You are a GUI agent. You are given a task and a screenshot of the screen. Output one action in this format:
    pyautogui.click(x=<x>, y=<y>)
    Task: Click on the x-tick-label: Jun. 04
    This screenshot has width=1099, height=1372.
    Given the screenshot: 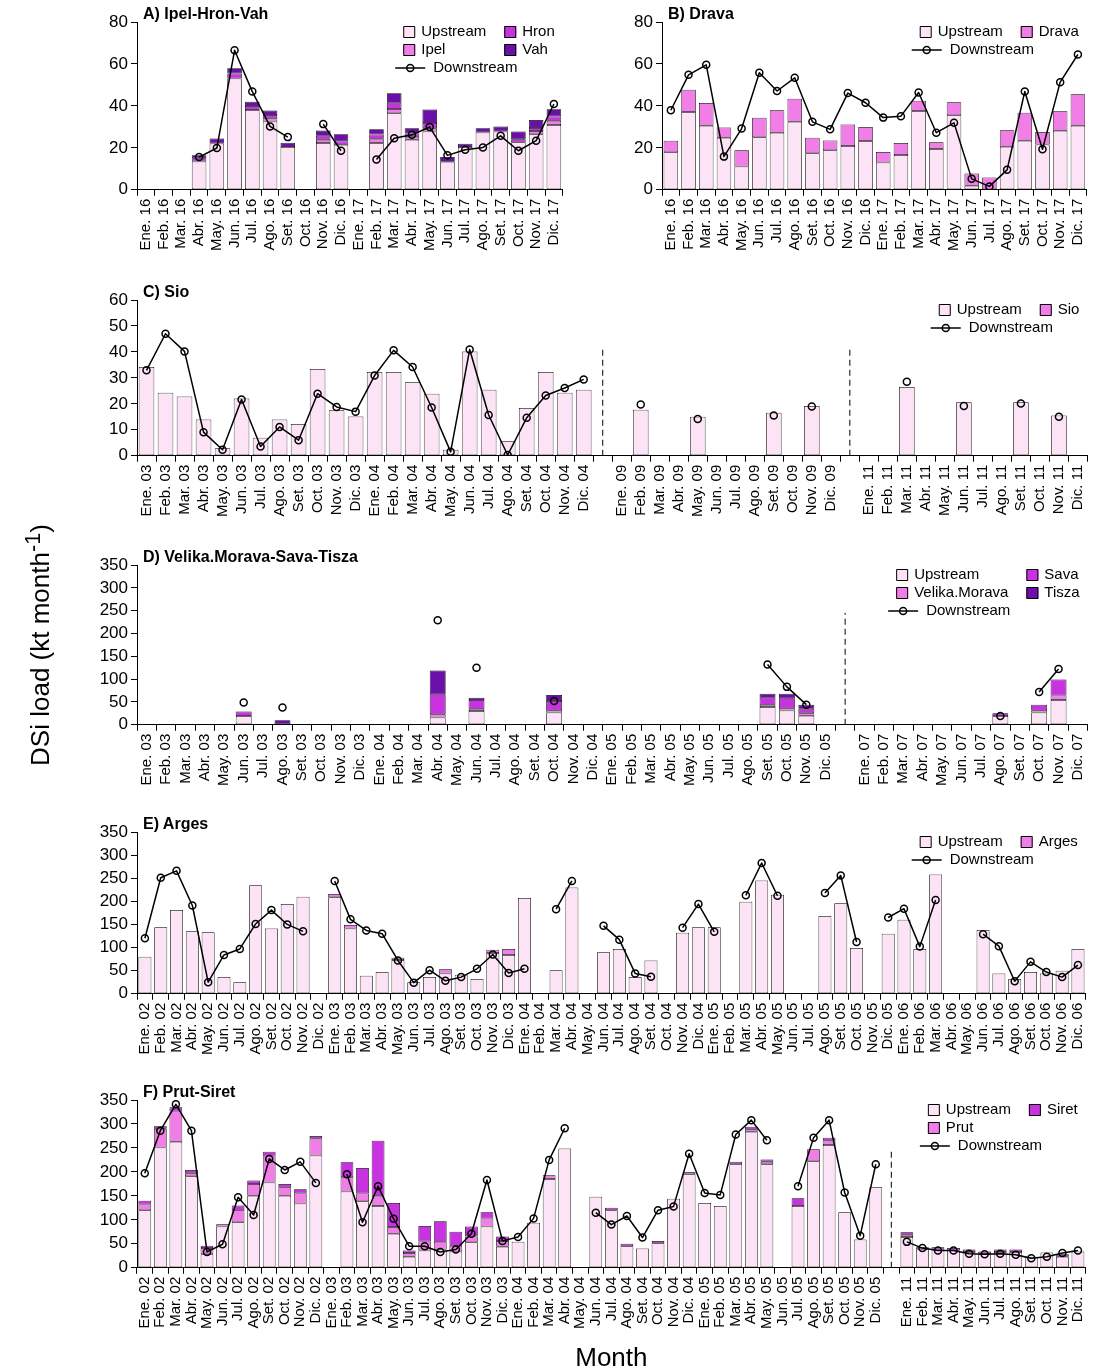 What is the action you would take?
    pyautogui.click(x=468, y=489)
    